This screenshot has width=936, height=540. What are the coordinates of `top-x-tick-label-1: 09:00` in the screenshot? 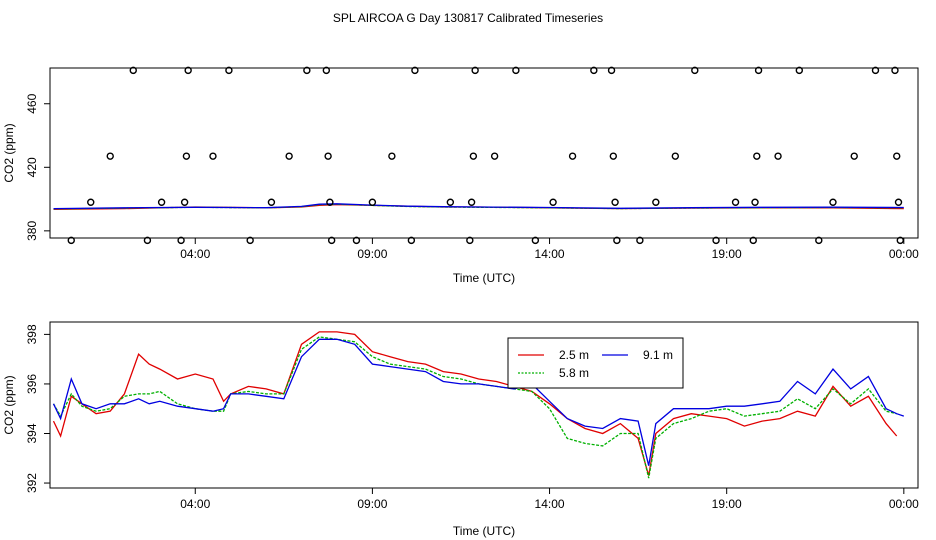 It's located at (372, 254).